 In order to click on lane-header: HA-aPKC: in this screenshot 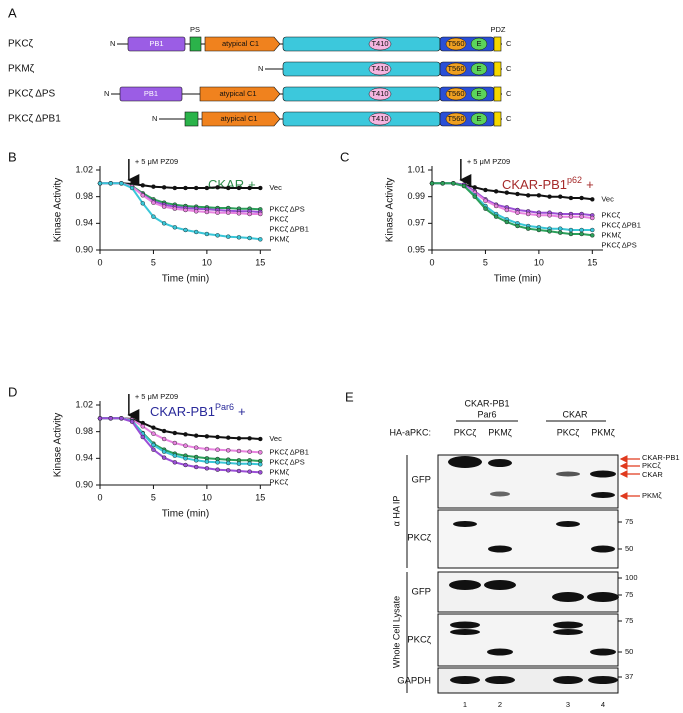, I will do `click(410, 432)`.